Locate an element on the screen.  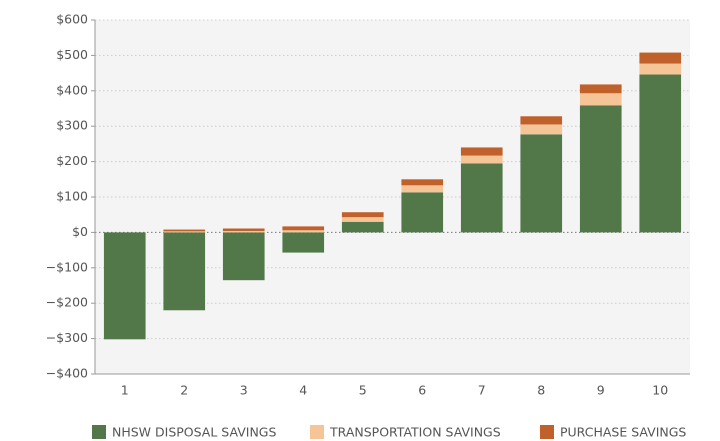
x-tick-label: 7 is located at coordinates (482, 390).